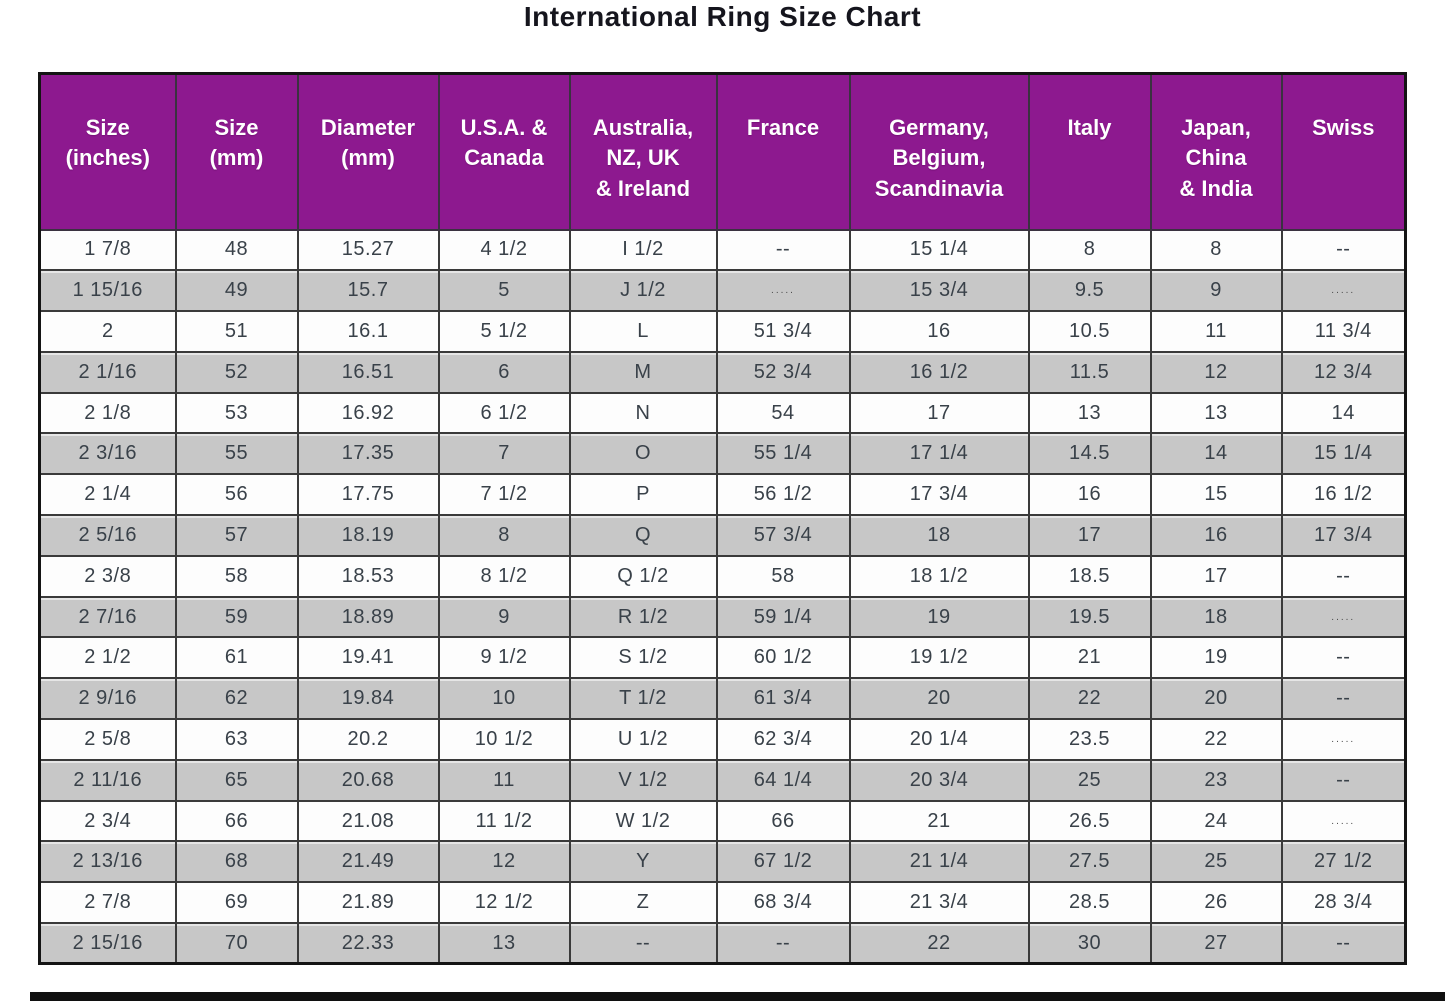 This screenshot has height=1001, width=1445. What do you see at coordinates (1216, 617) in the screenshot?
I see `table-cell: 18` at bounding box center [1216, 617].